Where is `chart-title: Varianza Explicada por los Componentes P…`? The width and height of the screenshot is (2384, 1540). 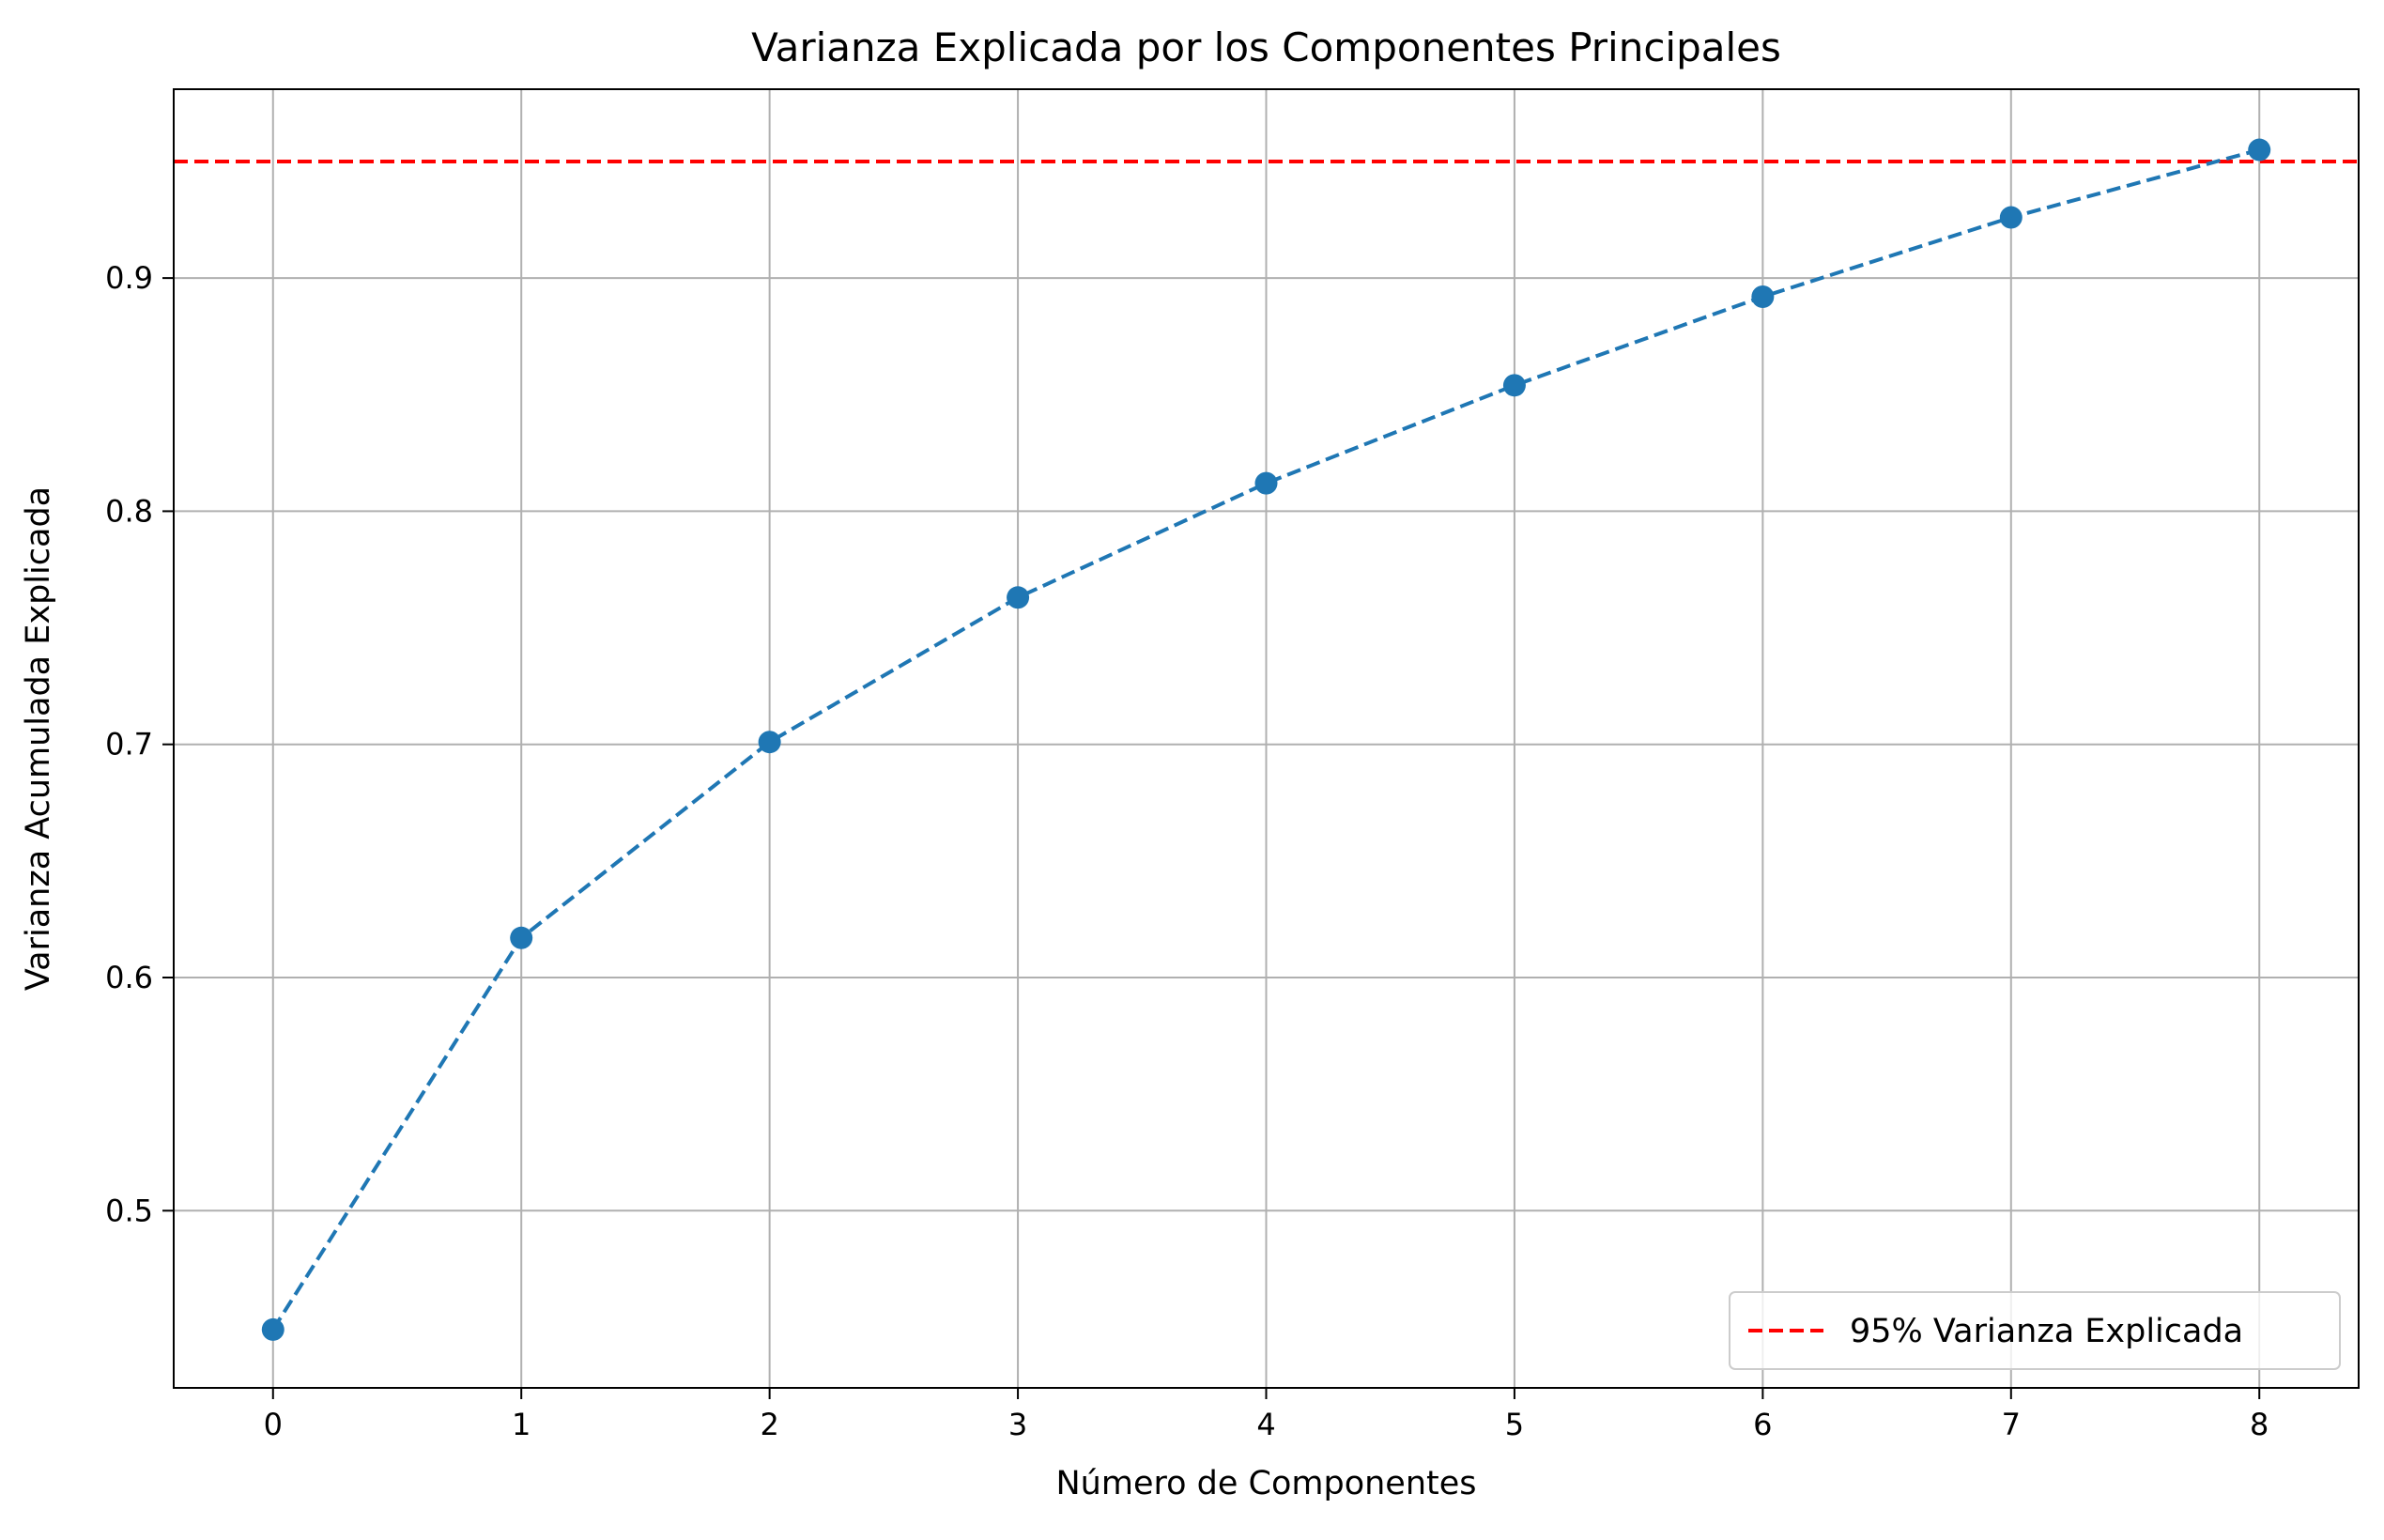
chart-title: Varianza Explicada por los Componentes P… is located at coordinates (1266, 47).